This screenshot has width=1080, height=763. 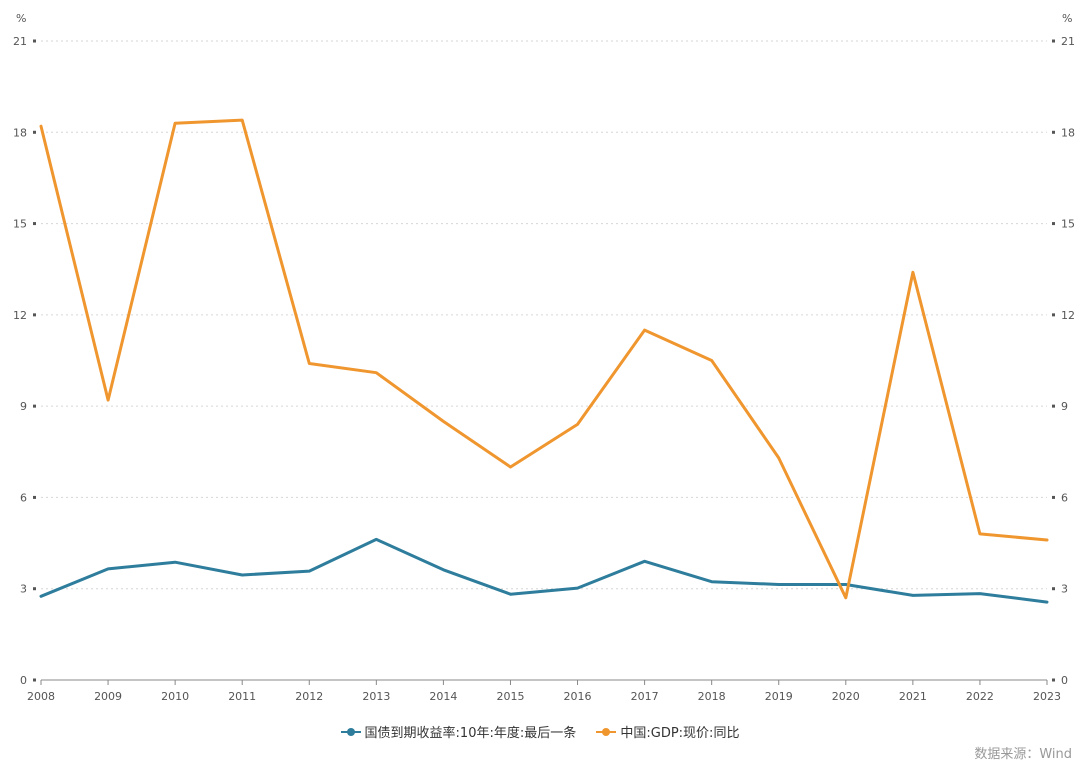 What do you see at coordinates (23, 589) in the screenshot?
I see `y-tick-label-left: 3` at bounding box center [23, 589].